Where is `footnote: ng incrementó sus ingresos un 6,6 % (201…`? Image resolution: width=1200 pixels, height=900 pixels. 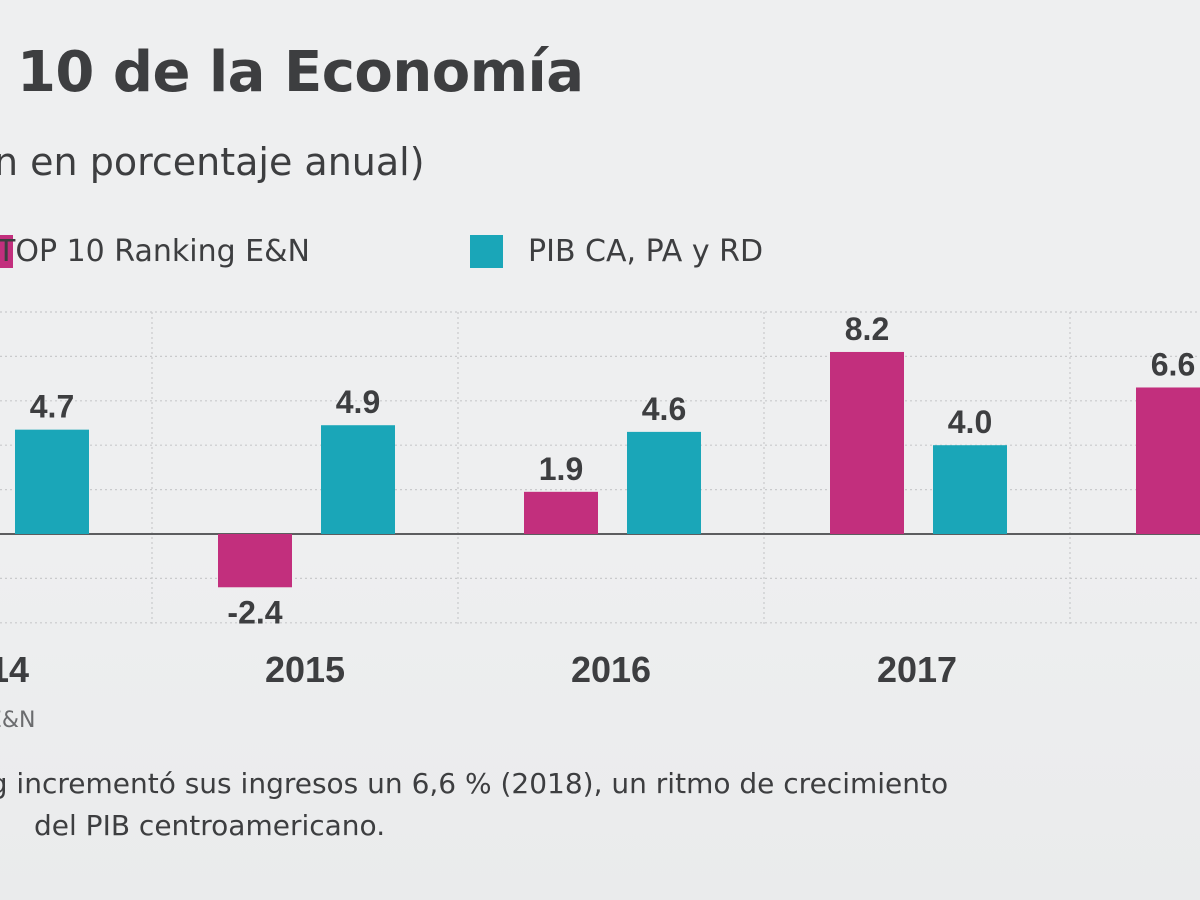 footnote: ng incrementó sus ingresos un 6,6 % (201… is located at coordinates (474, 805).